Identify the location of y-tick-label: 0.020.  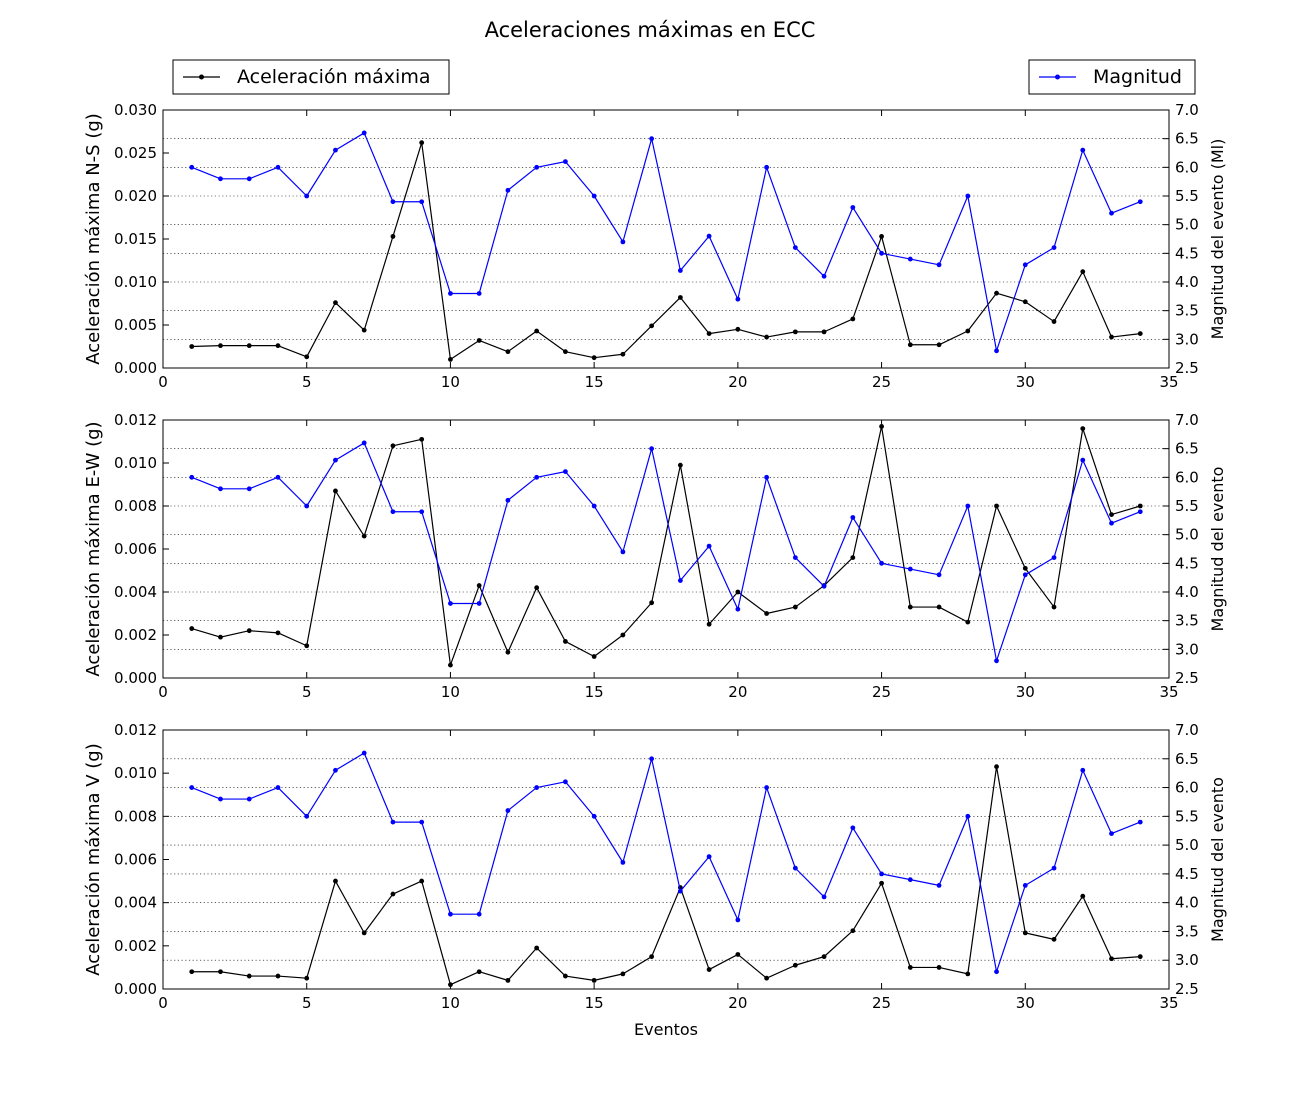
(135, 196).